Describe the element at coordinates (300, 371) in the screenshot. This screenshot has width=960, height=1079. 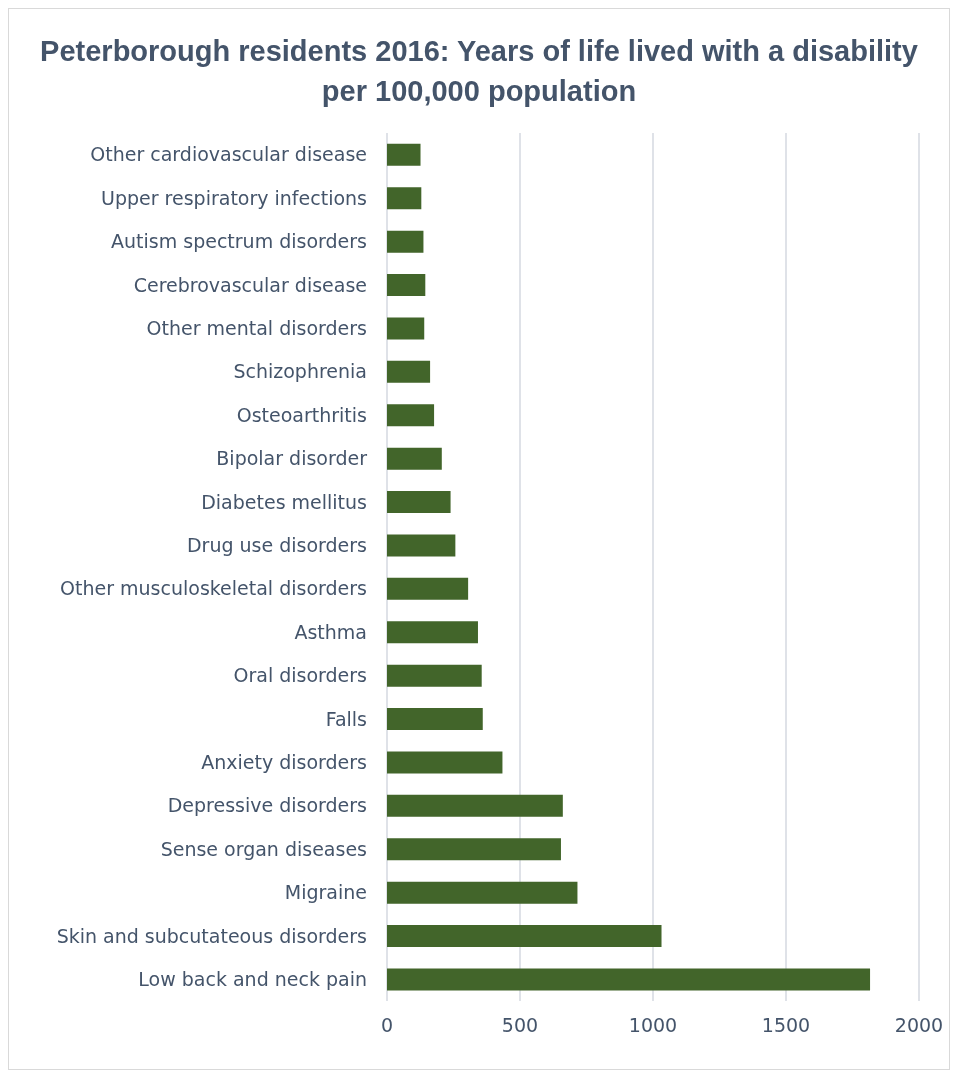
I see `y-tick-label: Schizophrenia` at that location.